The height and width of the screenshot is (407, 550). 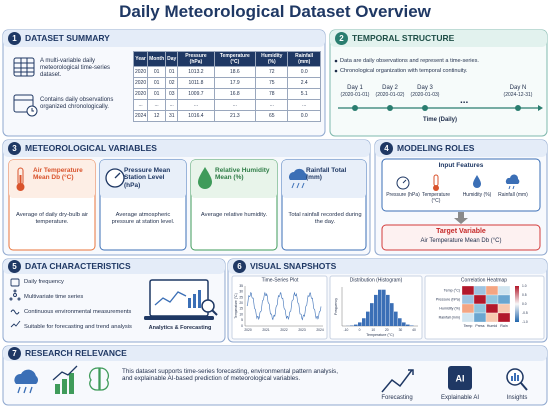 What do you see at coordinates (518, 88) in the screenshot?
I see `timeline-label: Day N` at bounding box center [518, 88].